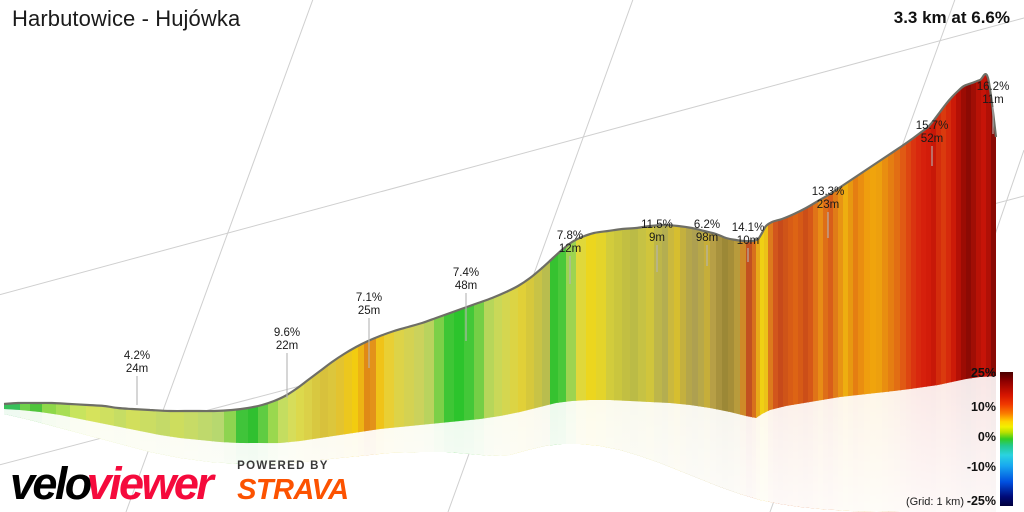 The height and width of the screenshot is (512, 1024). I want to click on segment-length: 9m, so click(657, 237).